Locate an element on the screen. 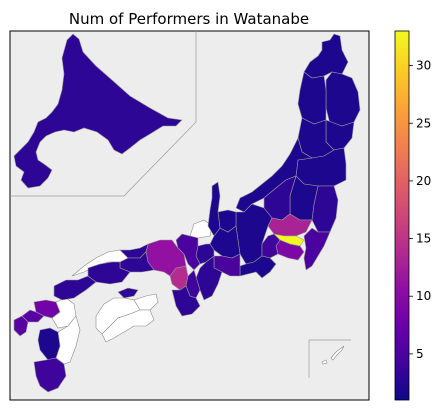 This screenshot has width=448, height=411. region-kagawa is located at coordinates (128, 293).